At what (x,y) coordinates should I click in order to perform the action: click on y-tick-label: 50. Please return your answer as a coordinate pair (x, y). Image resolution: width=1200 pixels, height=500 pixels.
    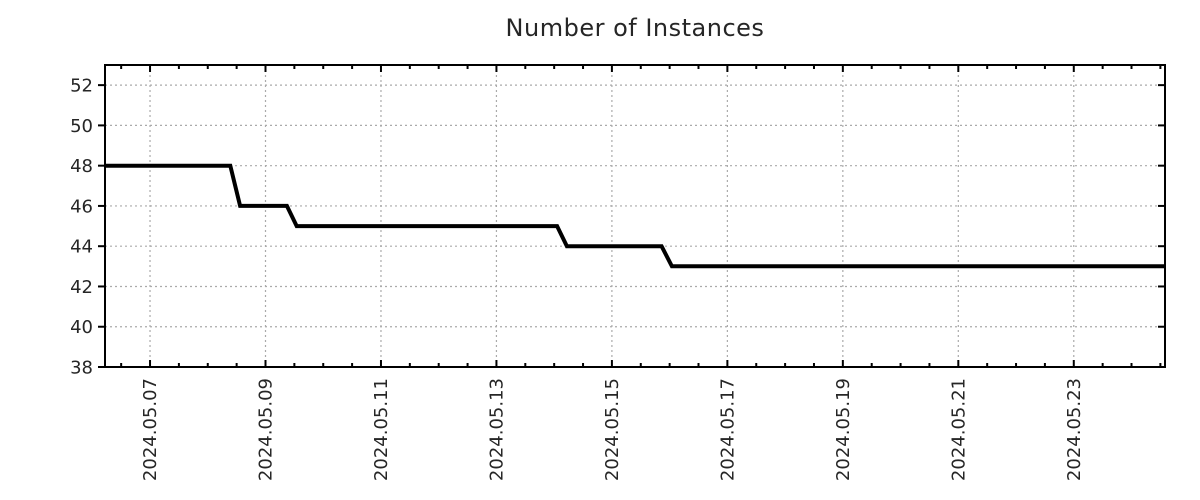
    Looking at the image, I should click on (81, 126).